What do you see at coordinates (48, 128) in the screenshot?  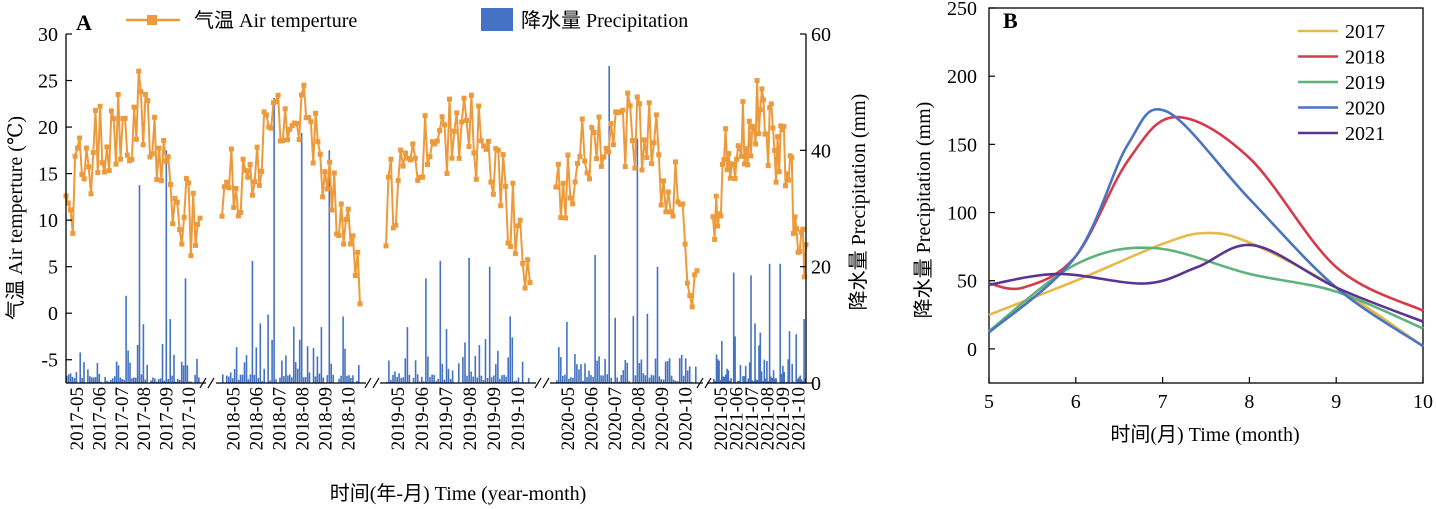 I see `left-y-tick-label: 20` at bounding box center [48, 128].